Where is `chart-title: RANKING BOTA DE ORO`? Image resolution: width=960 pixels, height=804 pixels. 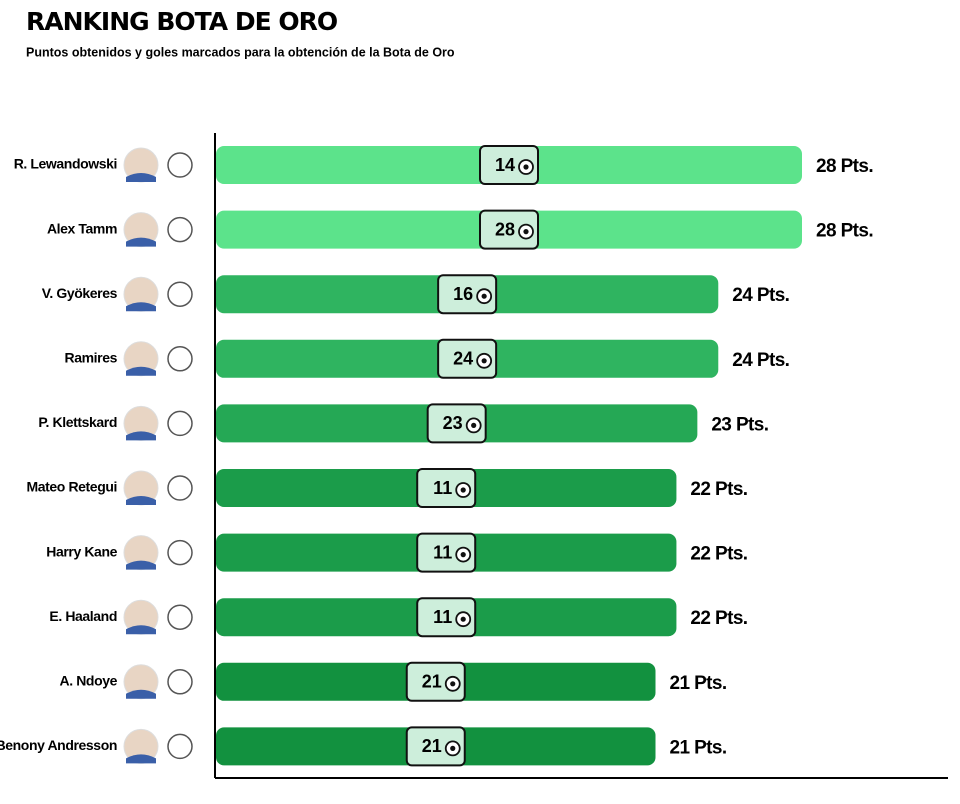 chart-title: RANKING BOTA DE ORO is located at coordinates (181, 21).